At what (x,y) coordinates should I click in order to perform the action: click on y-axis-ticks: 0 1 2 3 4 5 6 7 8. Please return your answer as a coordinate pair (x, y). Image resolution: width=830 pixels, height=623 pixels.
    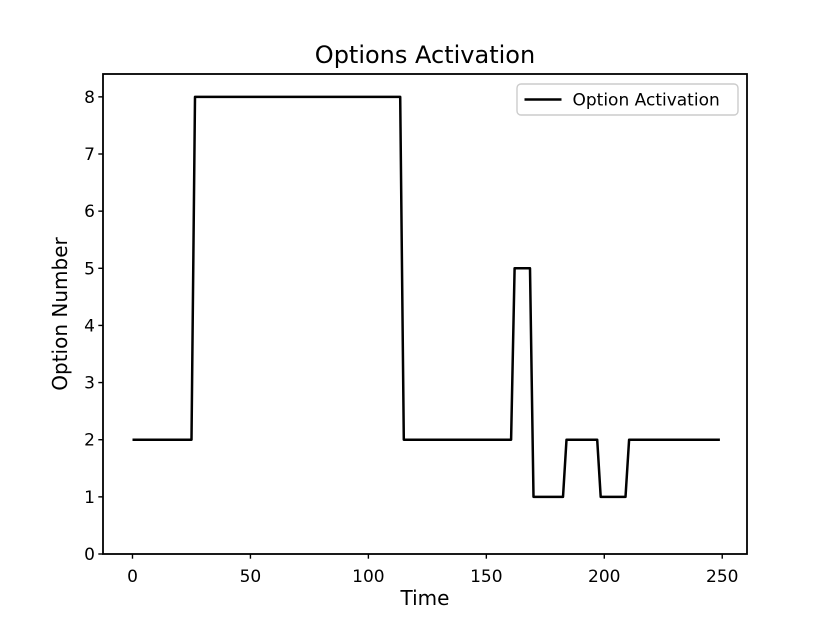
    Looking at the image, I should click on (93, 326).